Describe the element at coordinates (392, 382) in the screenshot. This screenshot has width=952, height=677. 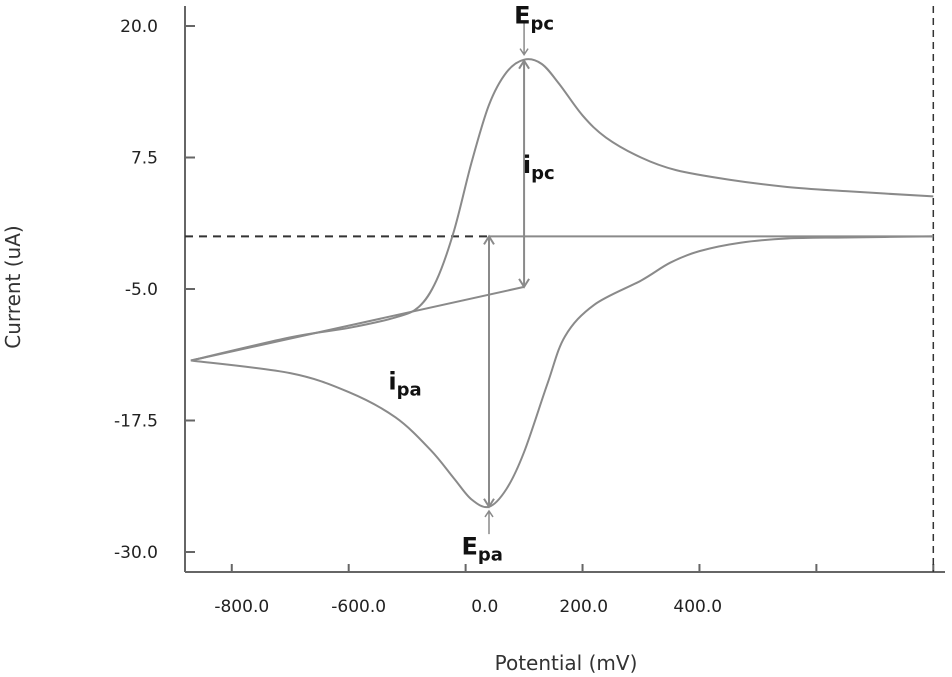
I see `ipa-label-main: i` at that location.